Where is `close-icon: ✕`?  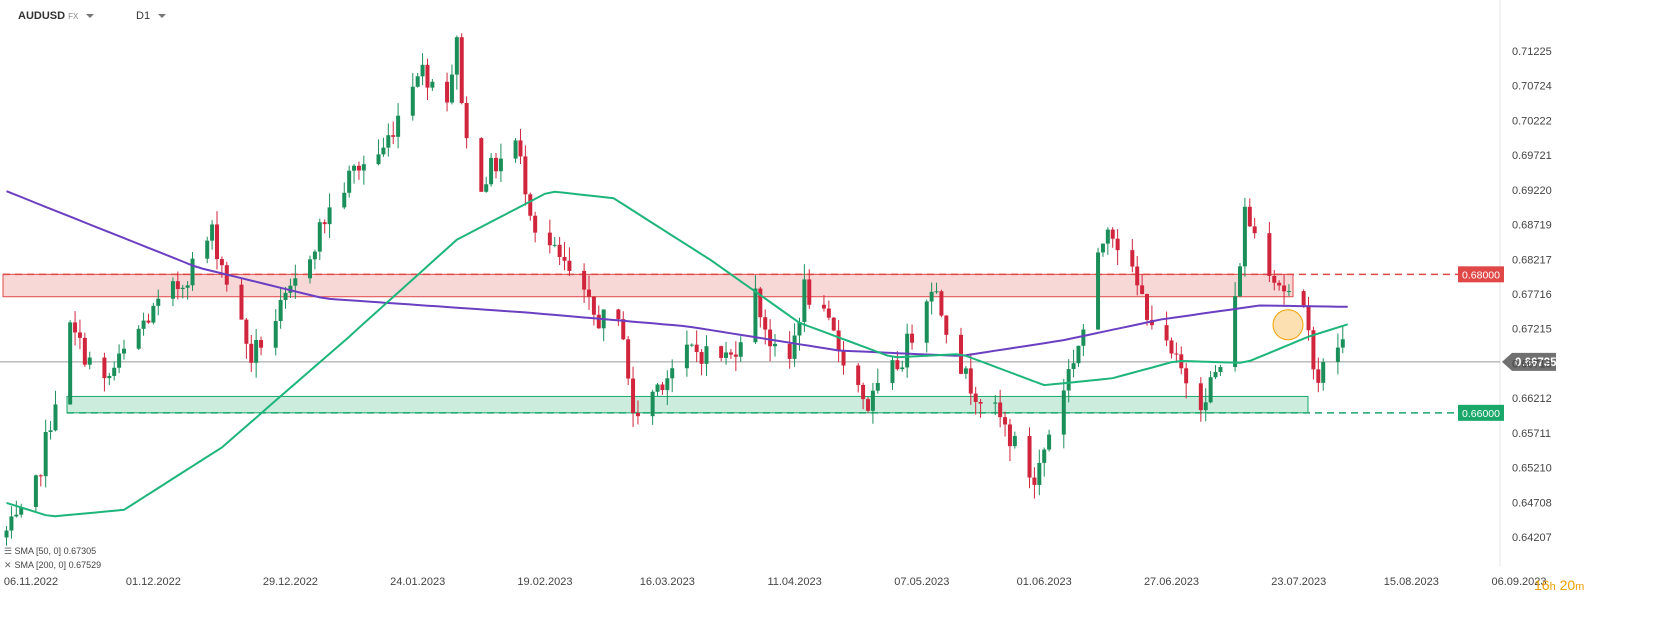 close-icon: ✕ is located at coordinates (8, 565).